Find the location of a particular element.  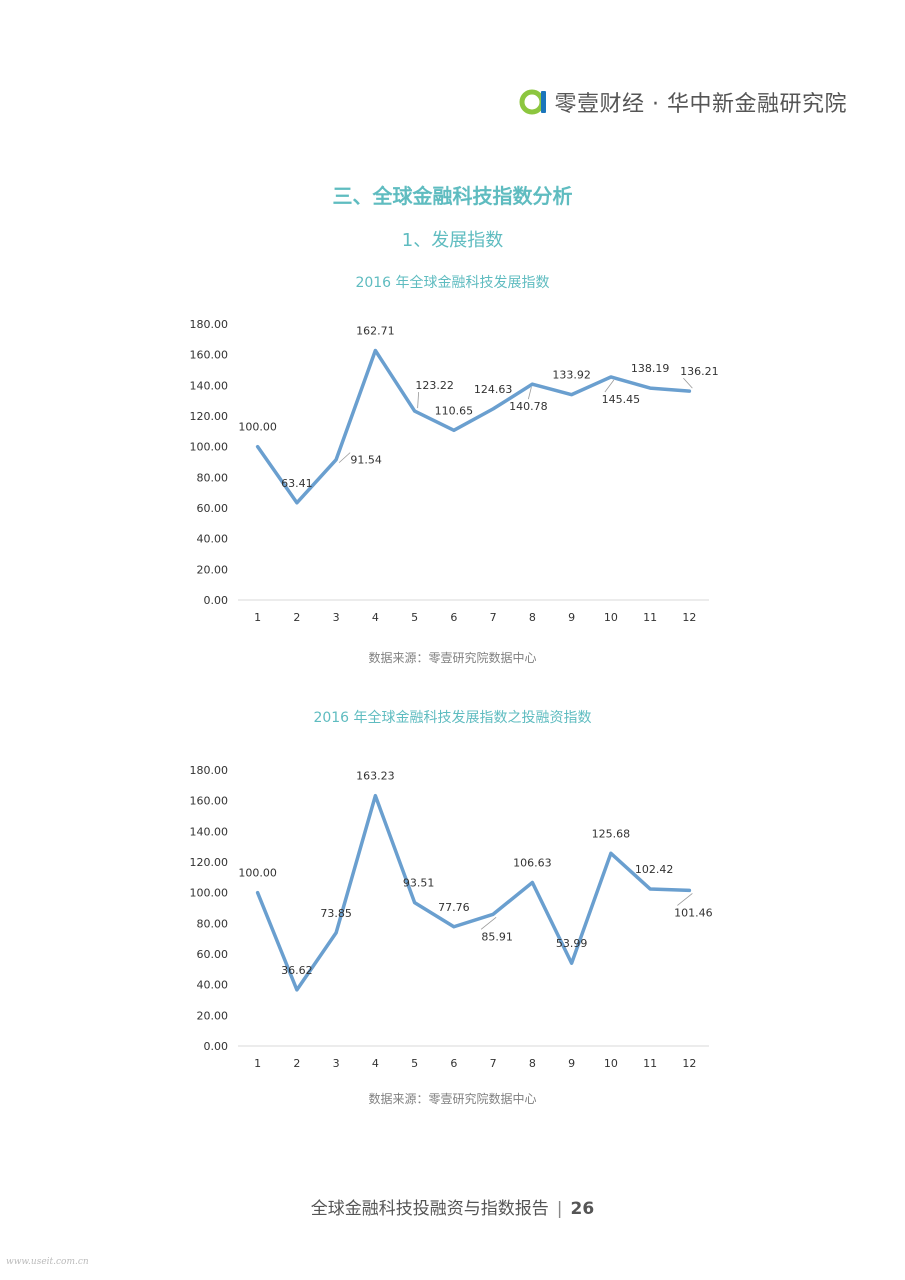

section-title: 三、全球金融科技指数分析 is located at coordinates (452, 196).